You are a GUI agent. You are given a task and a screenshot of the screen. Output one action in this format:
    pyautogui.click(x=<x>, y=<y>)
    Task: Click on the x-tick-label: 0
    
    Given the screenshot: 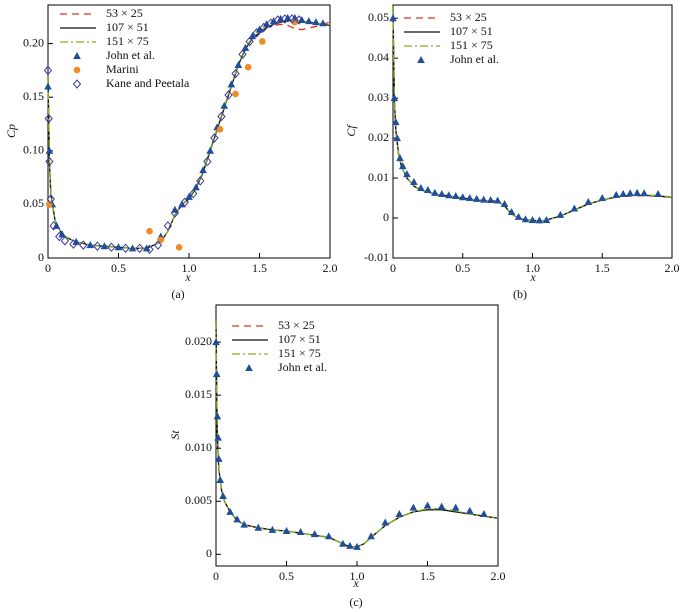 What is the action you would take?
    pyautogui.click(x=393, y=268)
    